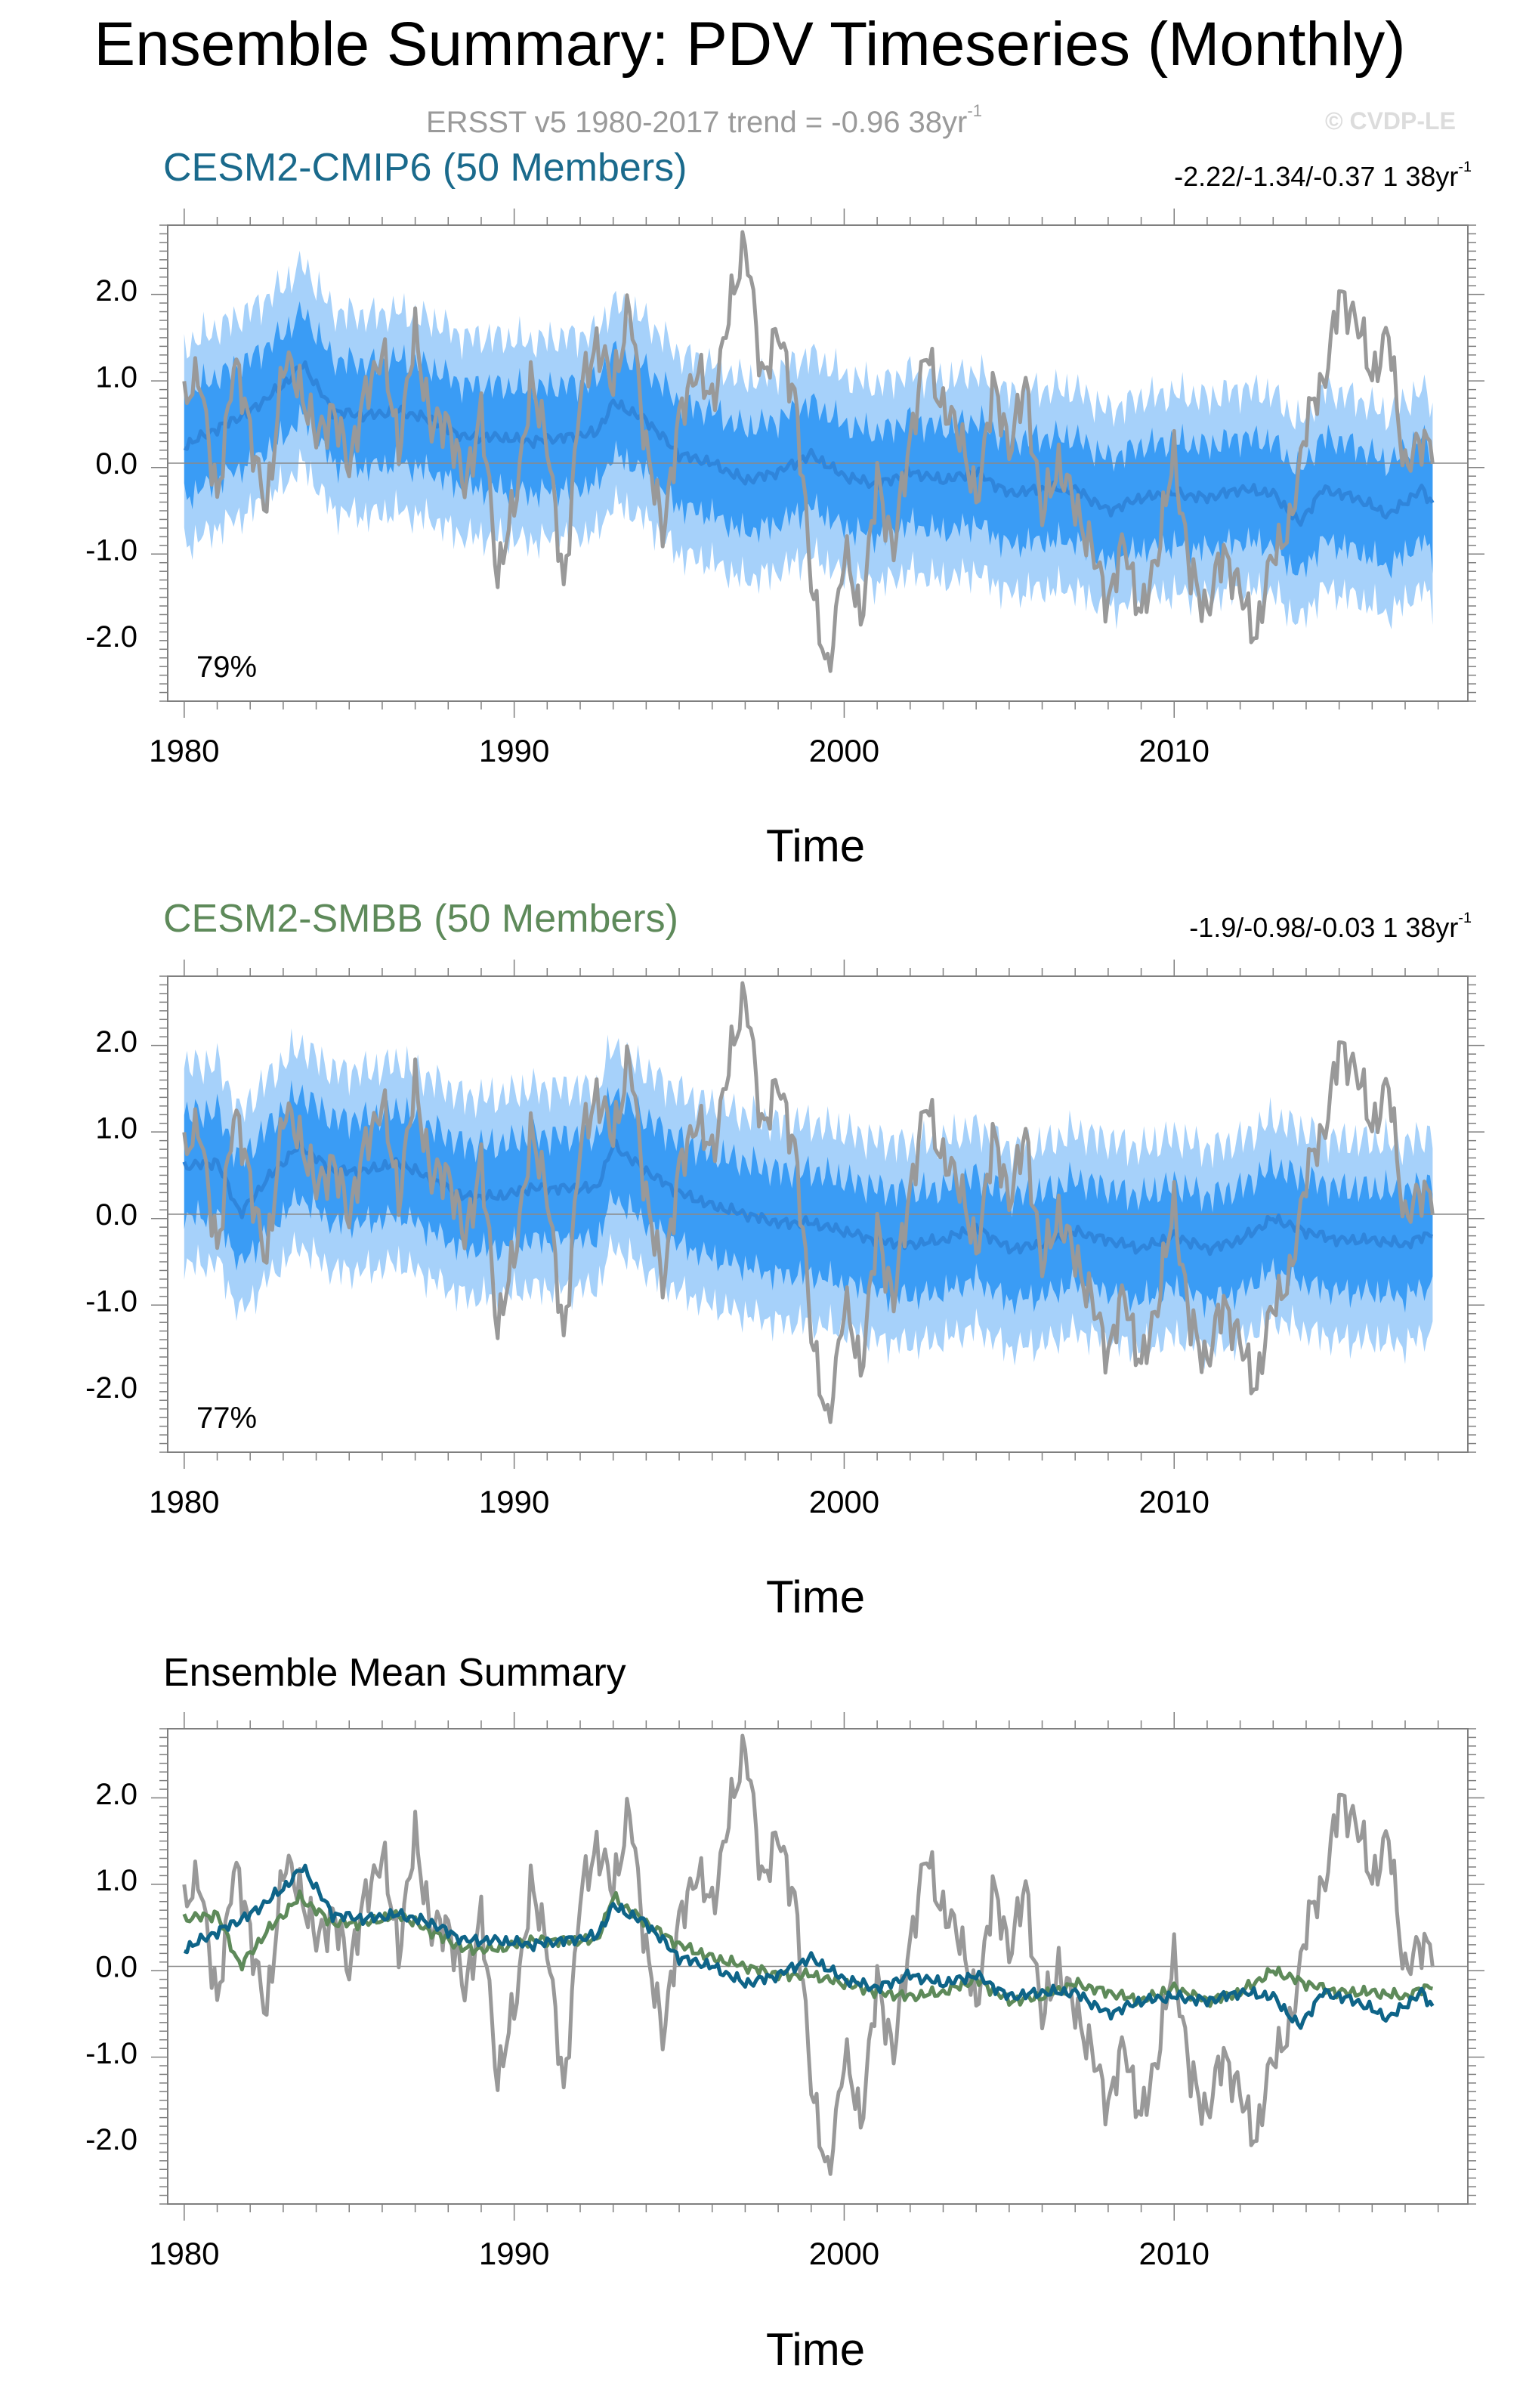 The image size is (1523, 2408). I want to click on obs-trend-superscript: -1, so click(974, 110).